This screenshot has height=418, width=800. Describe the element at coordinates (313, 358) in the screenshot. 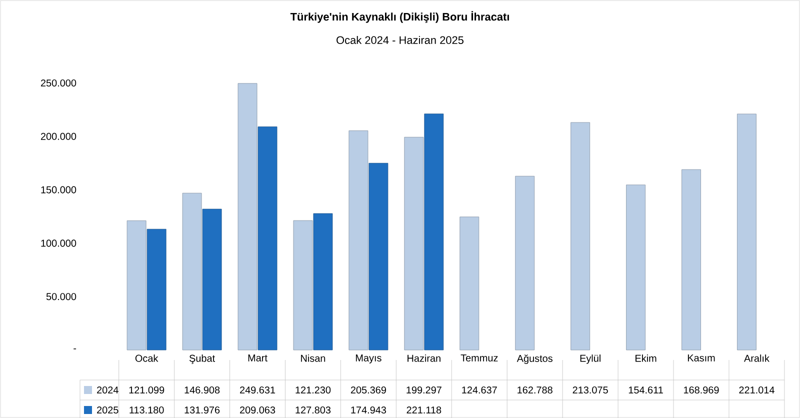

I see `x-tick-label: Nisan` at that location.